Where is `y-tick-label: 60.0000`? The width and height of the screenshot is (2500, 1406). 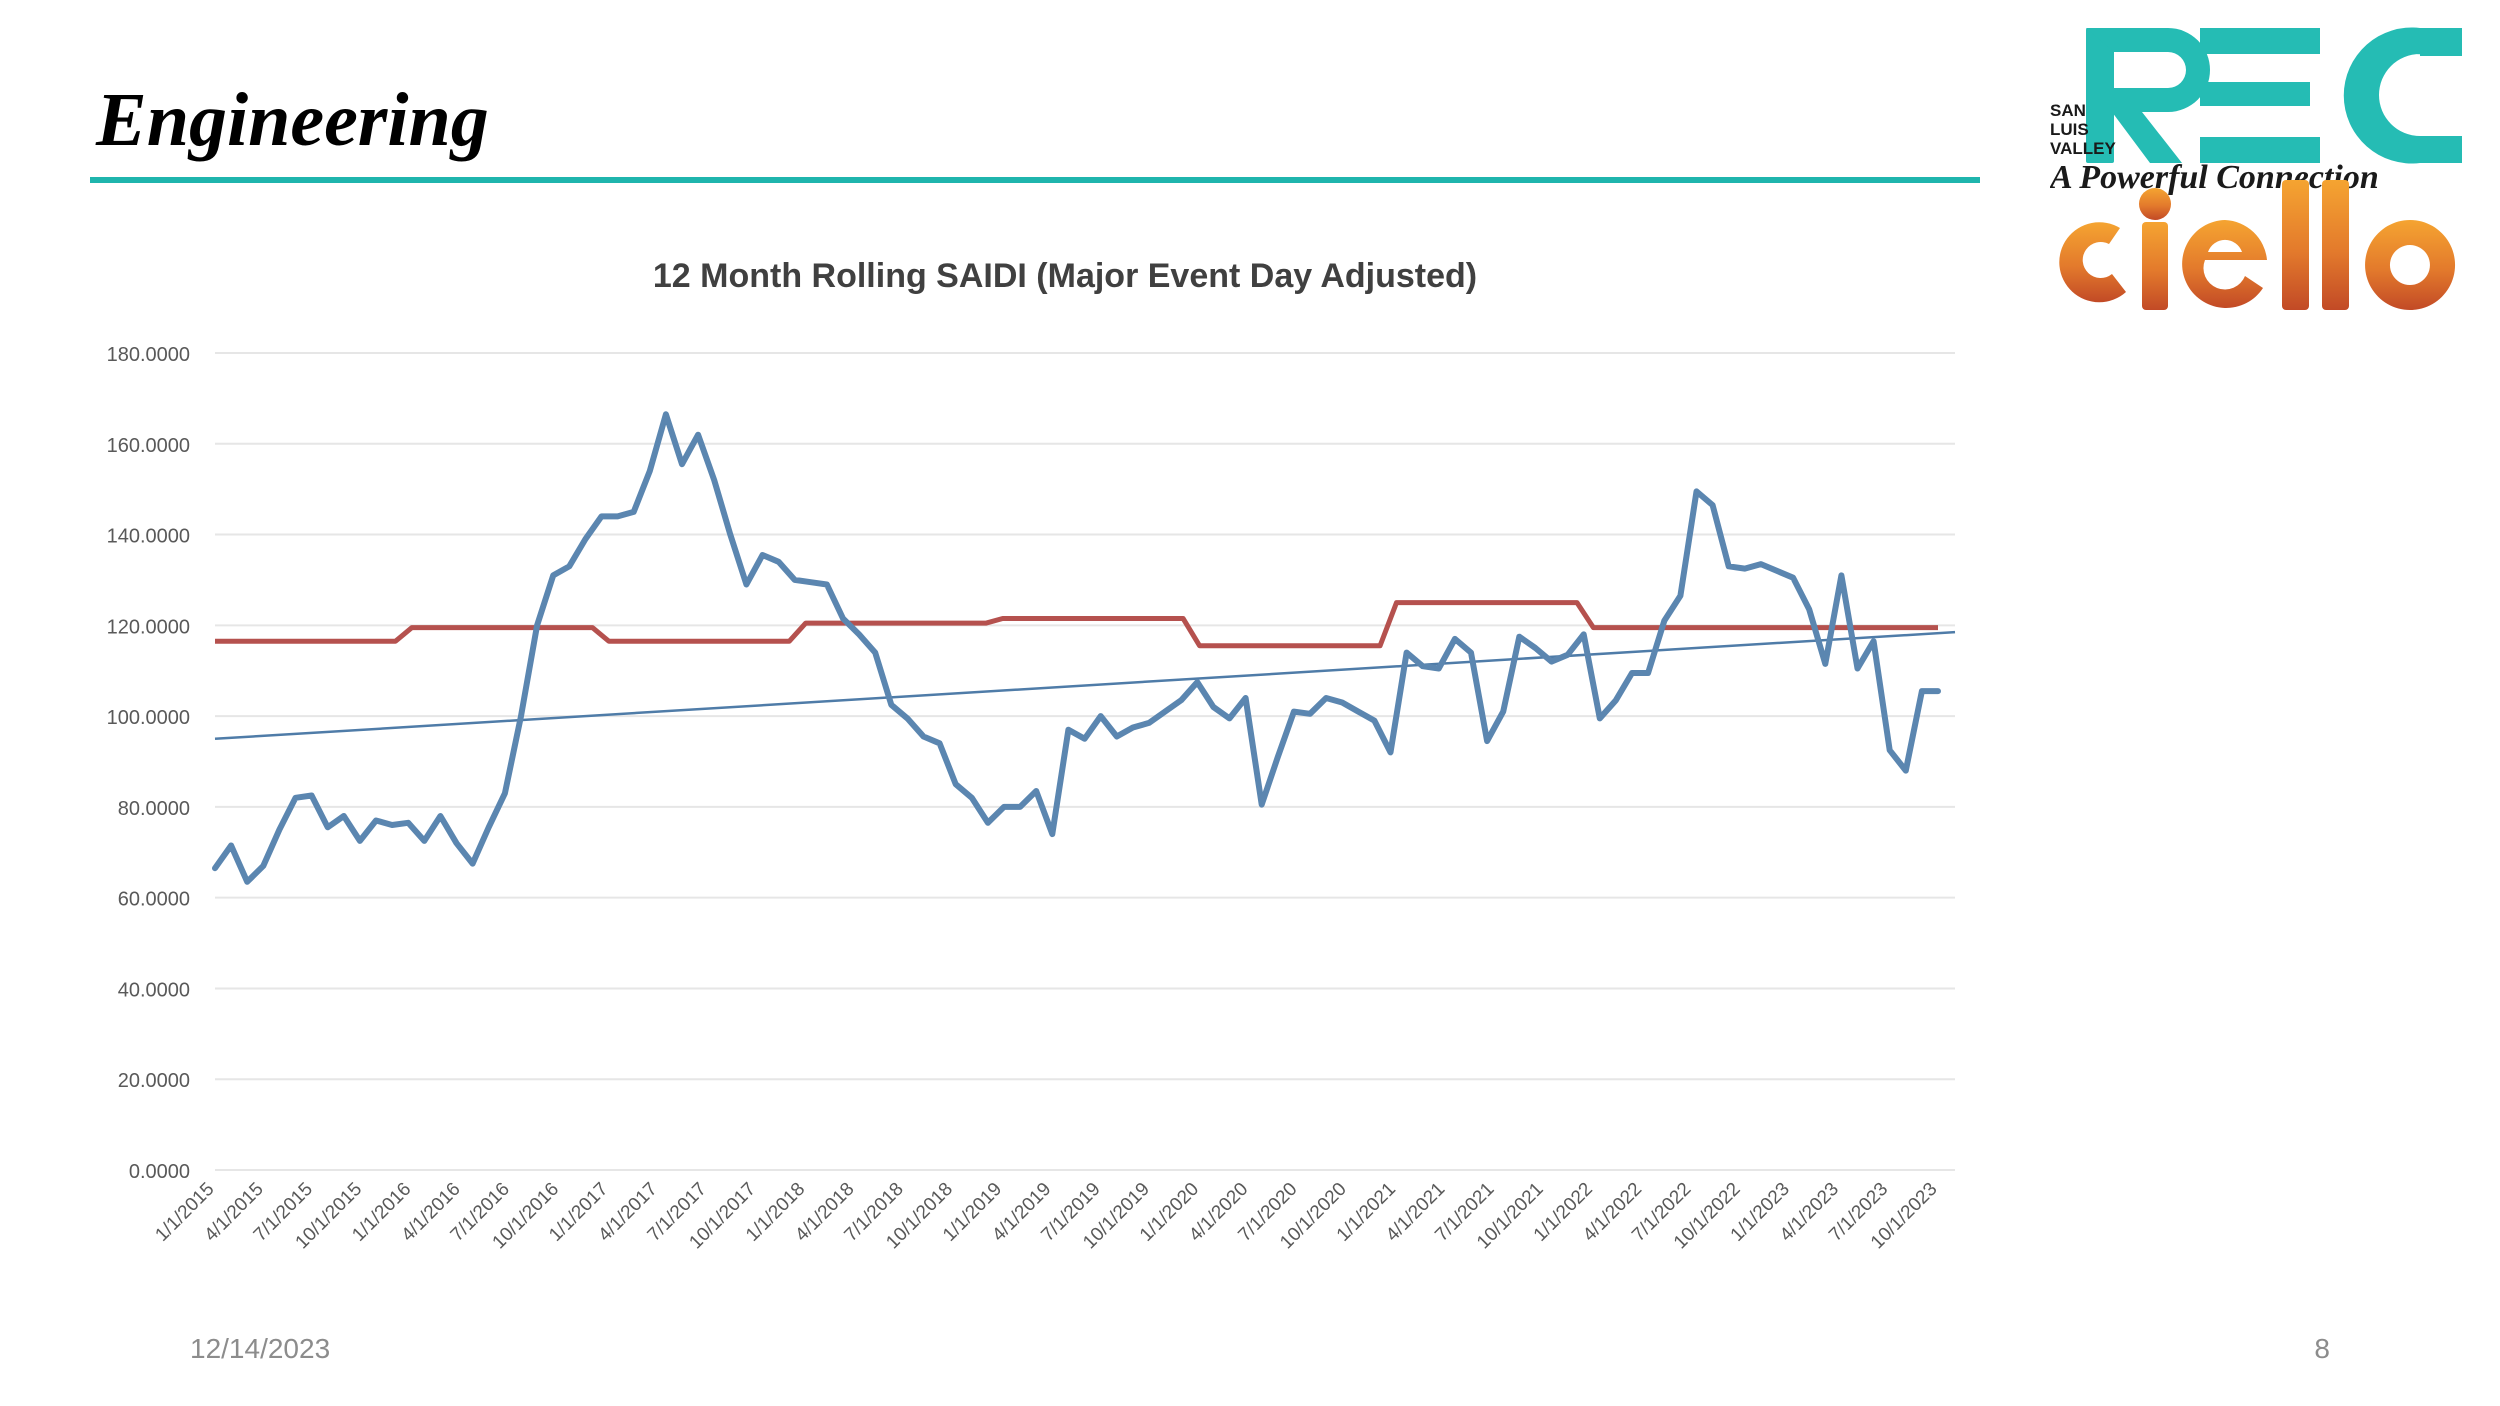 y-tick-label: 60.0000 is located at coordinates (154, 900).